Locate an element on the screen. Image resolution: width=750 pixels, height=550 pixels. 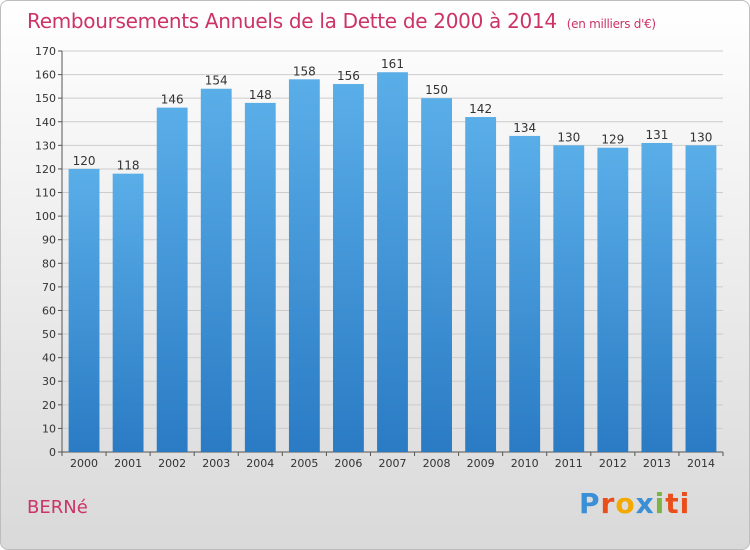
y-tick-label: 170 is located at coordinates (45, 51).